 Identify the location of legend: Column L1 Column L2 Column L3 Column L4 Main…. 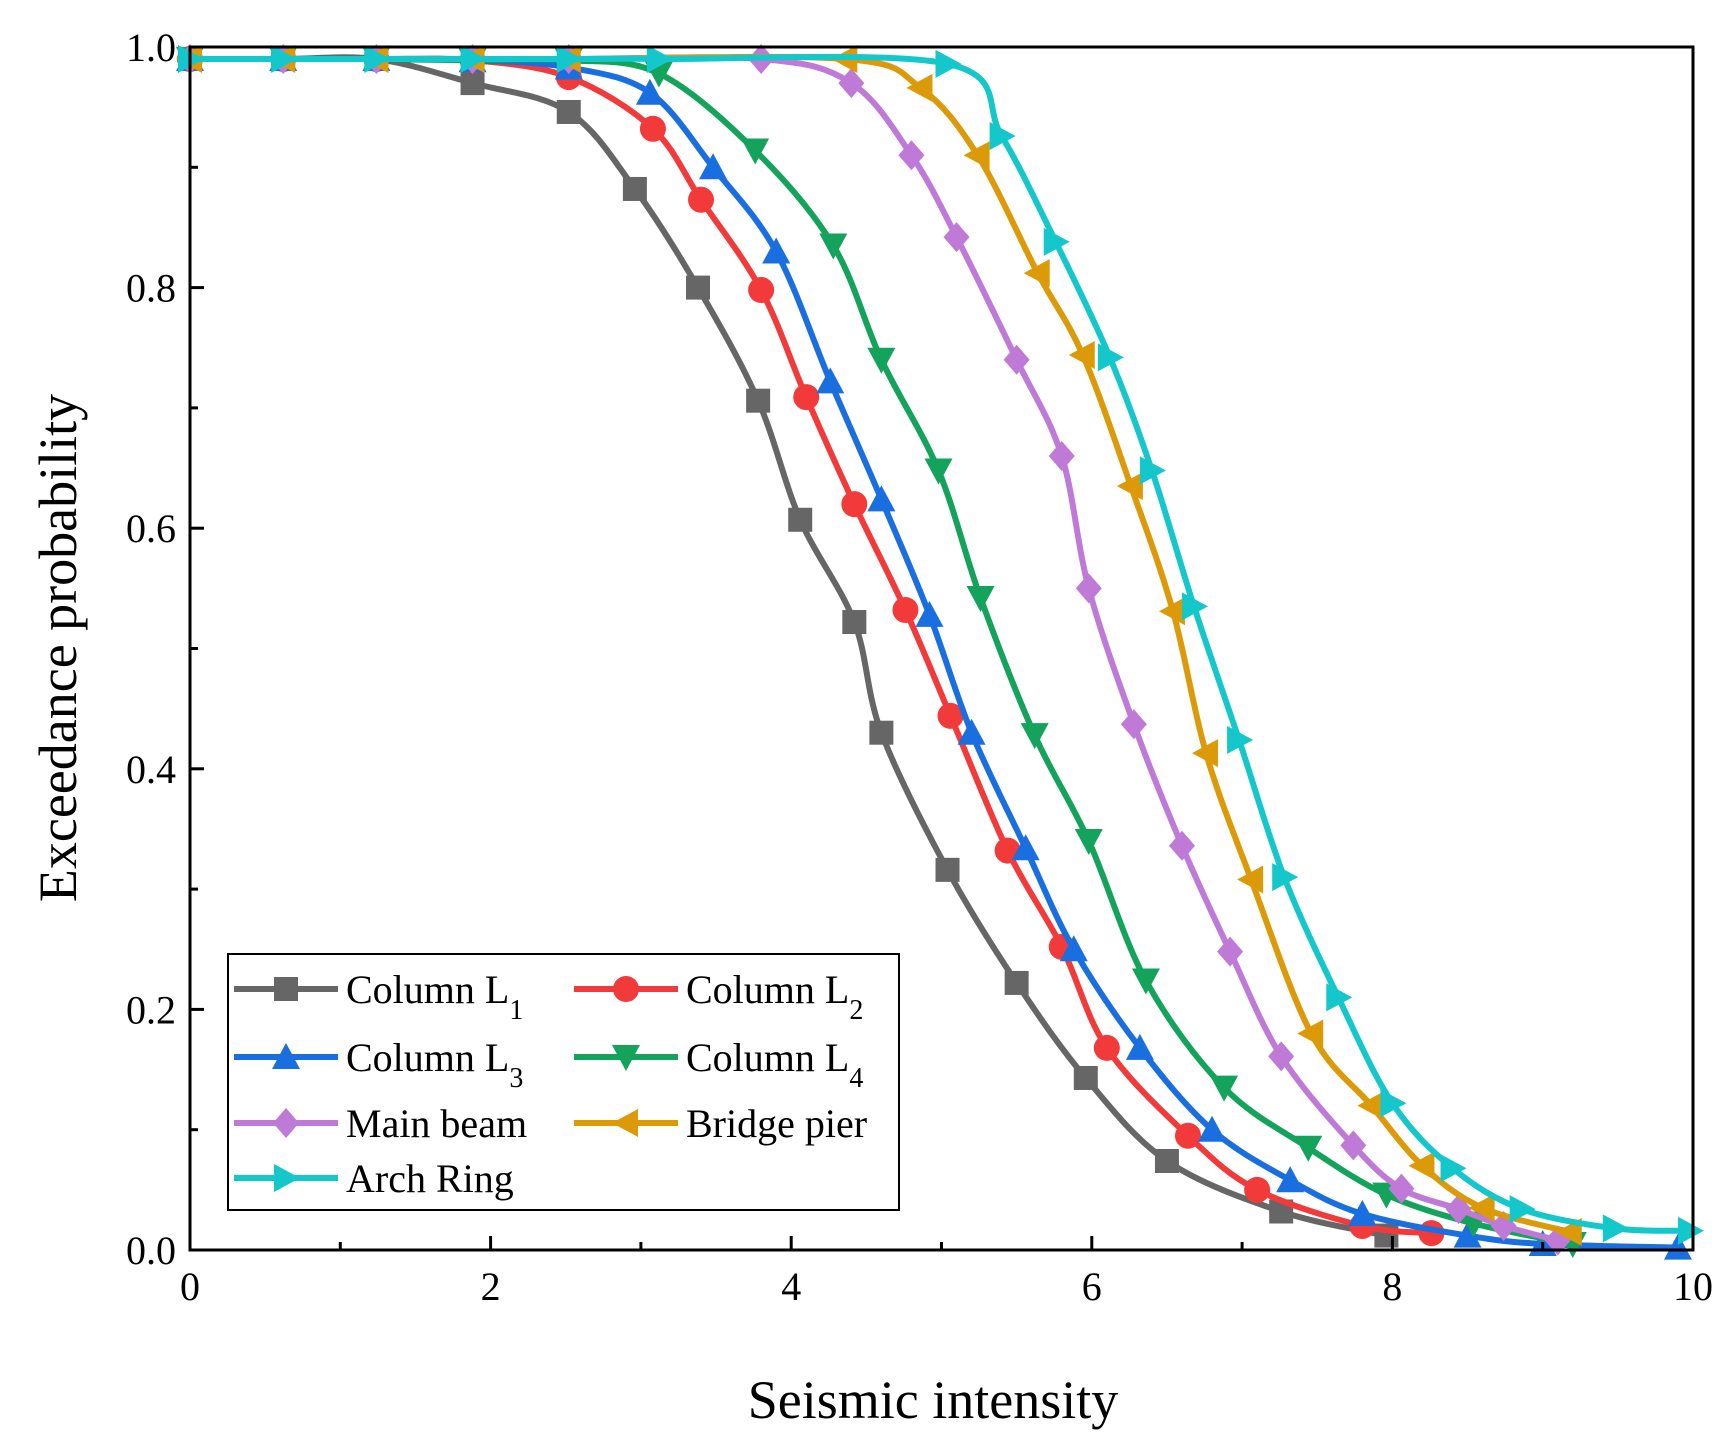
(563, 1082).